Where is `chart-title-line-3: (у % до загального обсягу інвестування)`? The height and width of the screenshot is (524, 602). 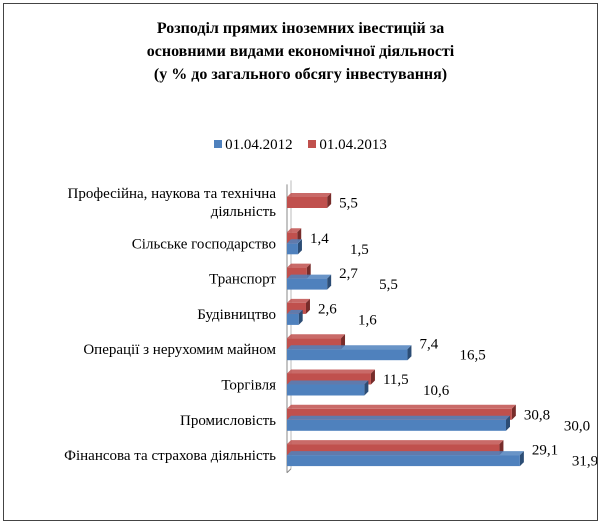
chart-title-line-3: (у % до загального обсягу інвестування) is located at coordinates (300, 74).